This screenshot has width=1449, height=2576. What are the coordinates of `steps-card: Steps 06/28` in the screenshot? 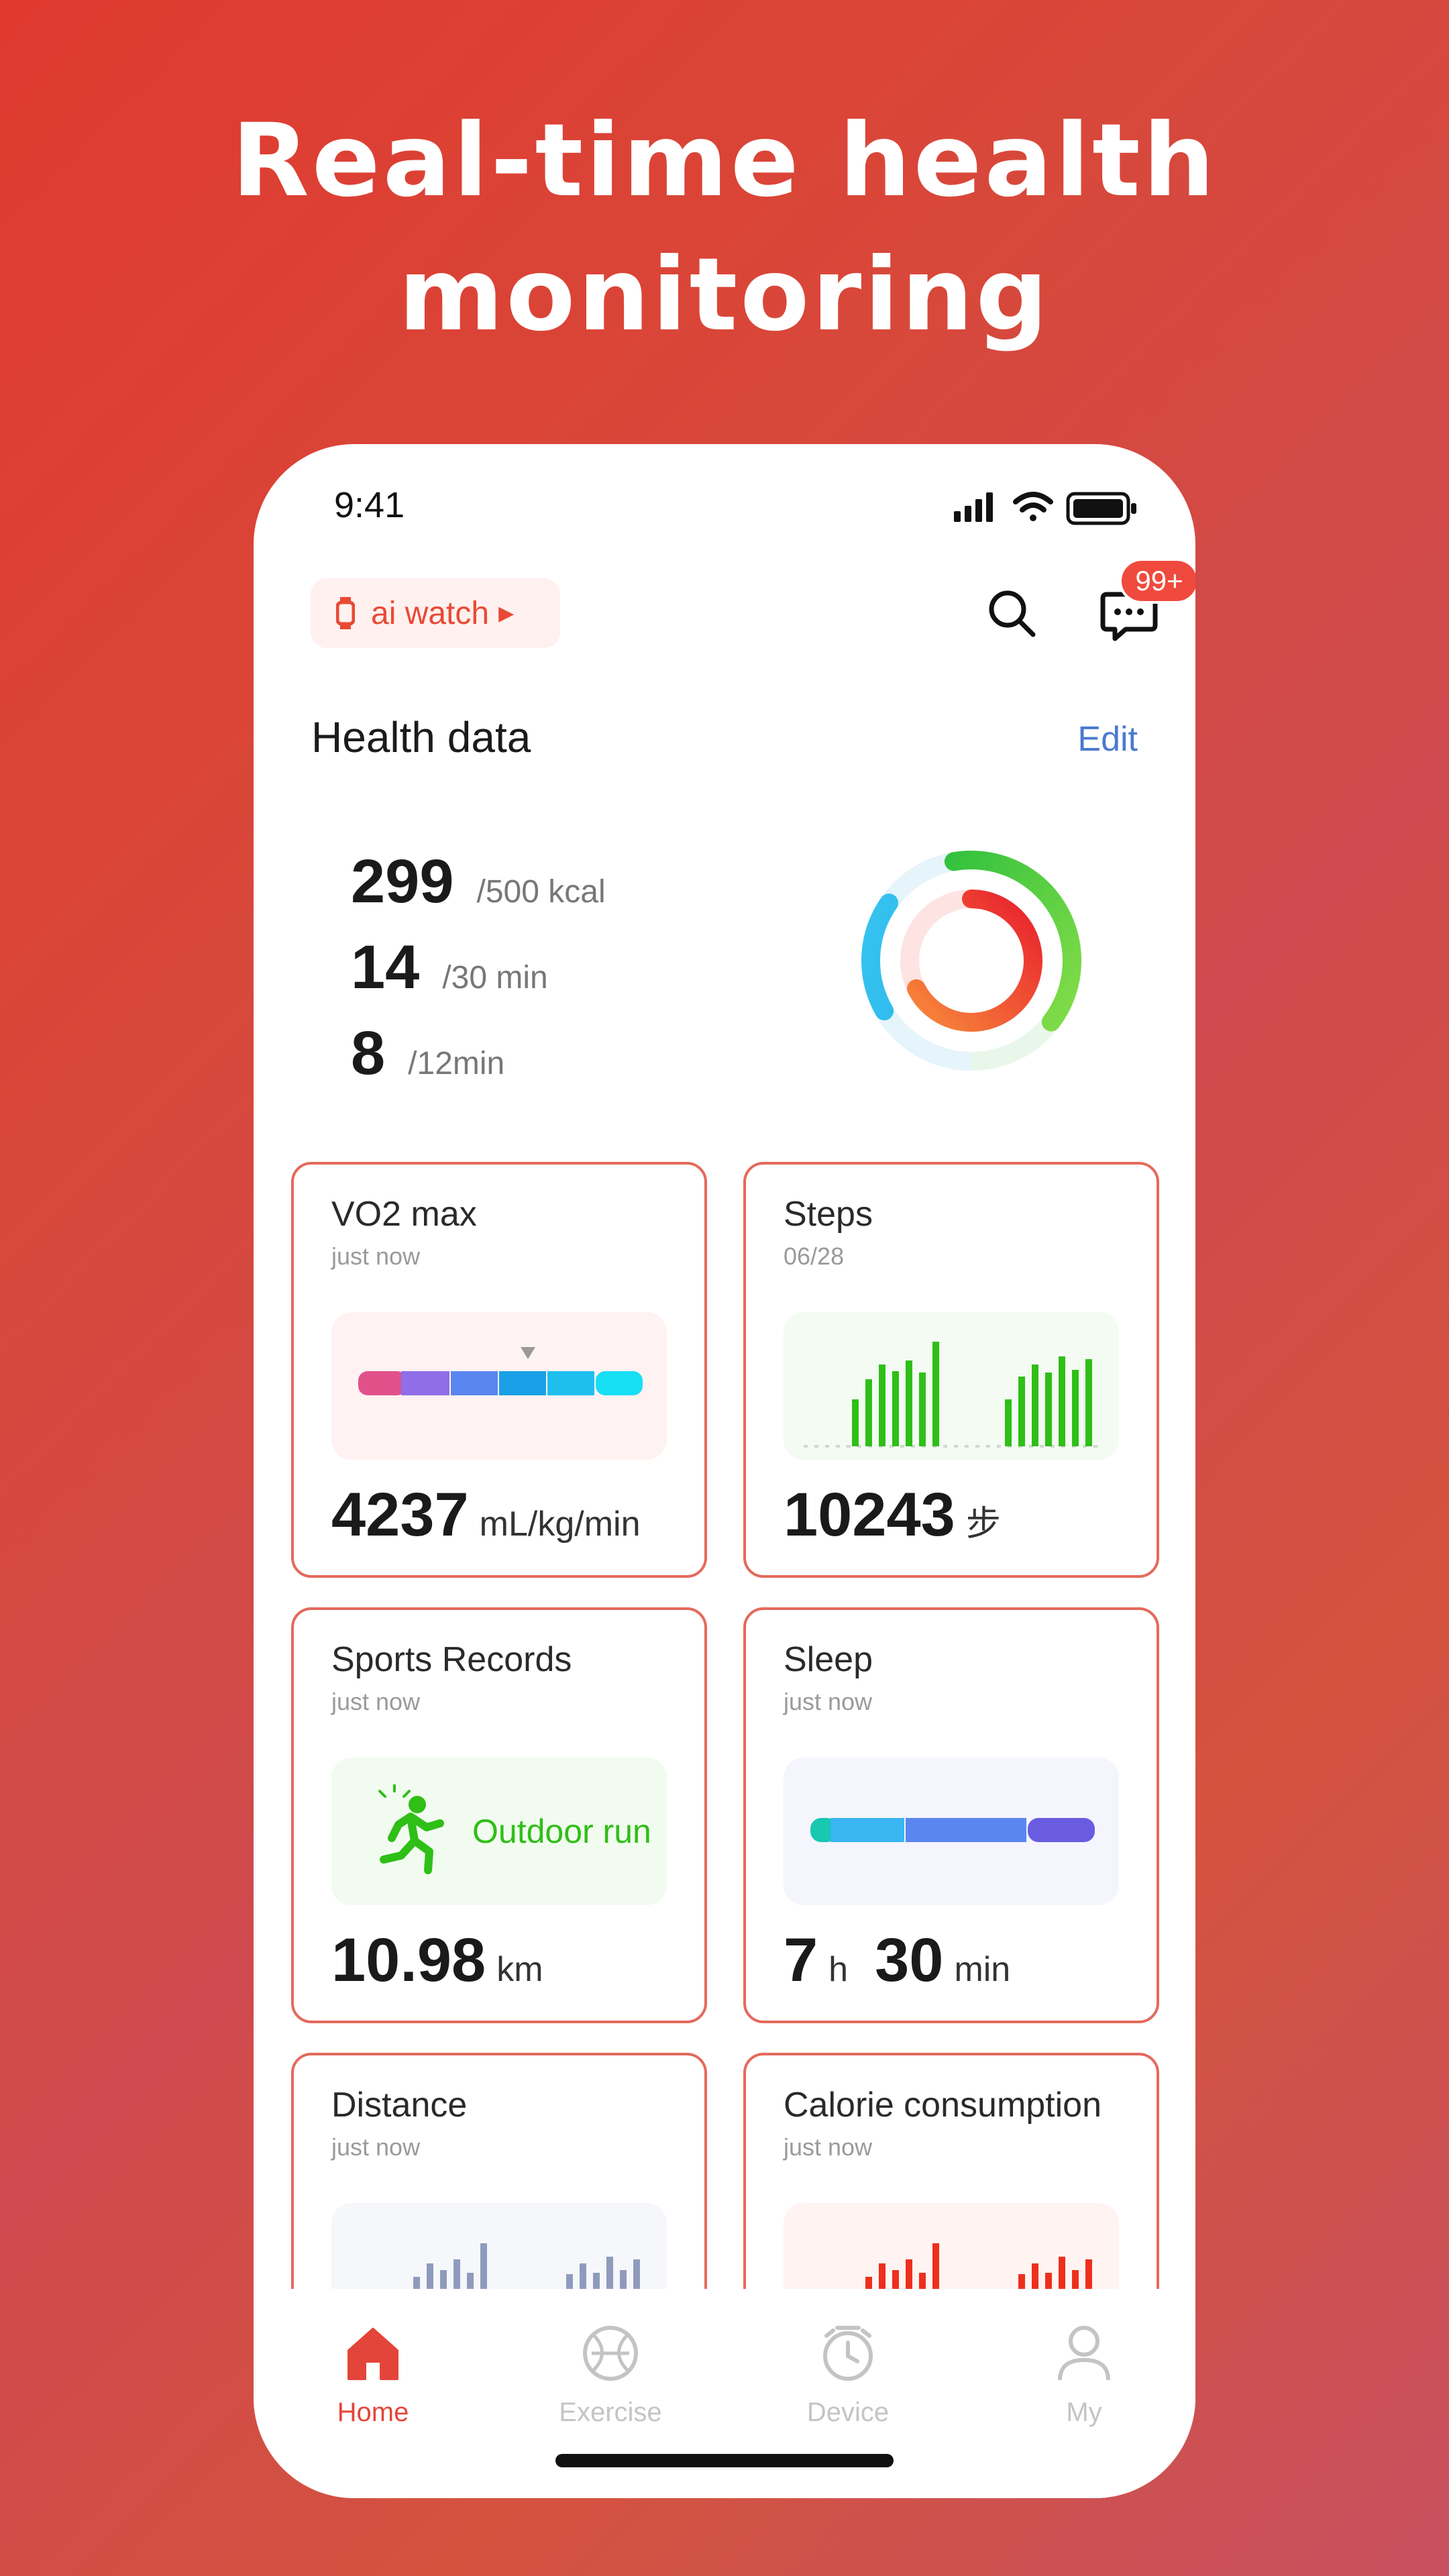 It's located at (951, 1370).